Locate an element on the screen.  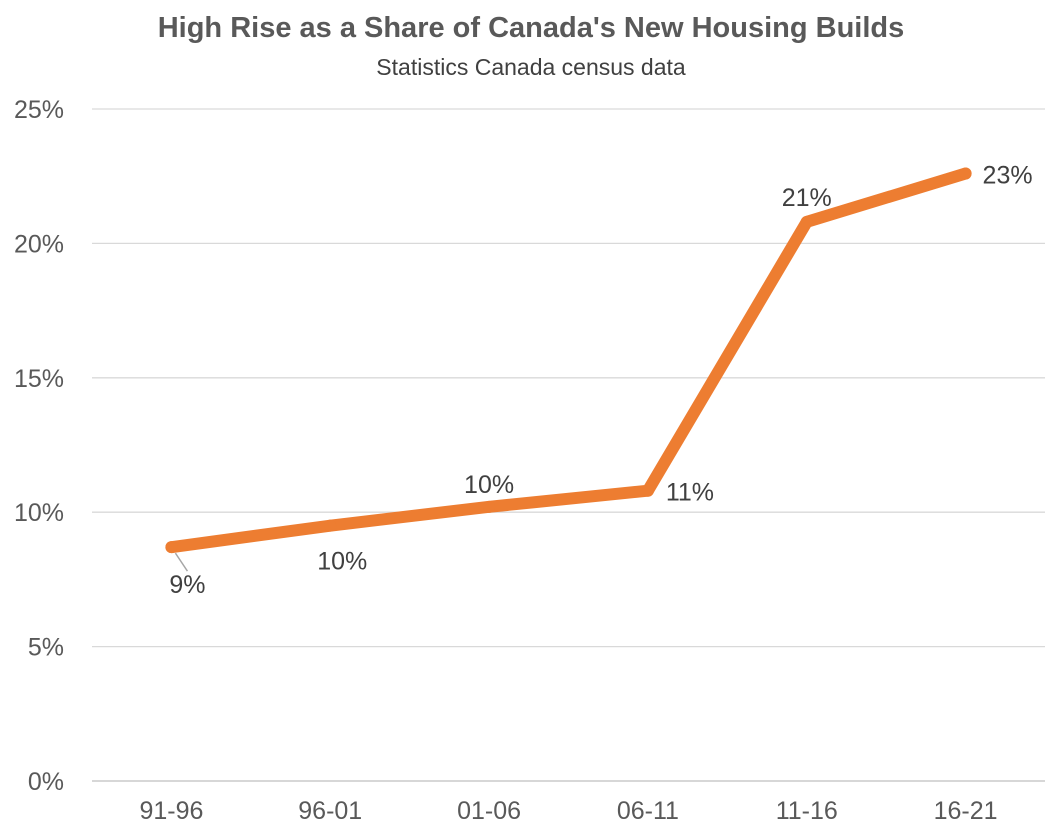
y-tick-label: 15% is located at coordinates (39, 379).